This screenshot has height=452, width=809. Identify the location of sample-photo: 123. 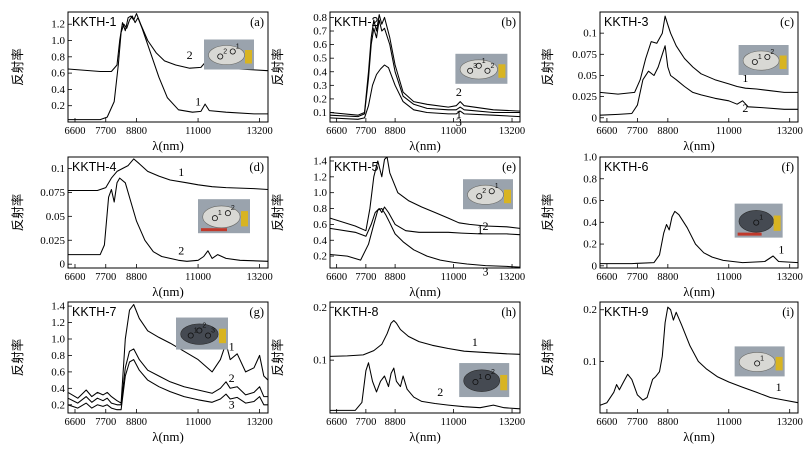
(202, 333).